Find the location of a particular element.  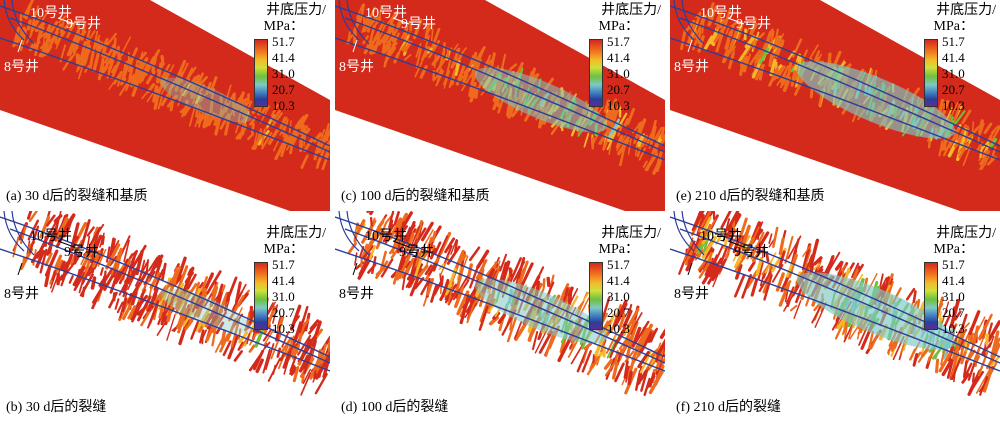

legend-colorbar is located at coordinates (261, 73).